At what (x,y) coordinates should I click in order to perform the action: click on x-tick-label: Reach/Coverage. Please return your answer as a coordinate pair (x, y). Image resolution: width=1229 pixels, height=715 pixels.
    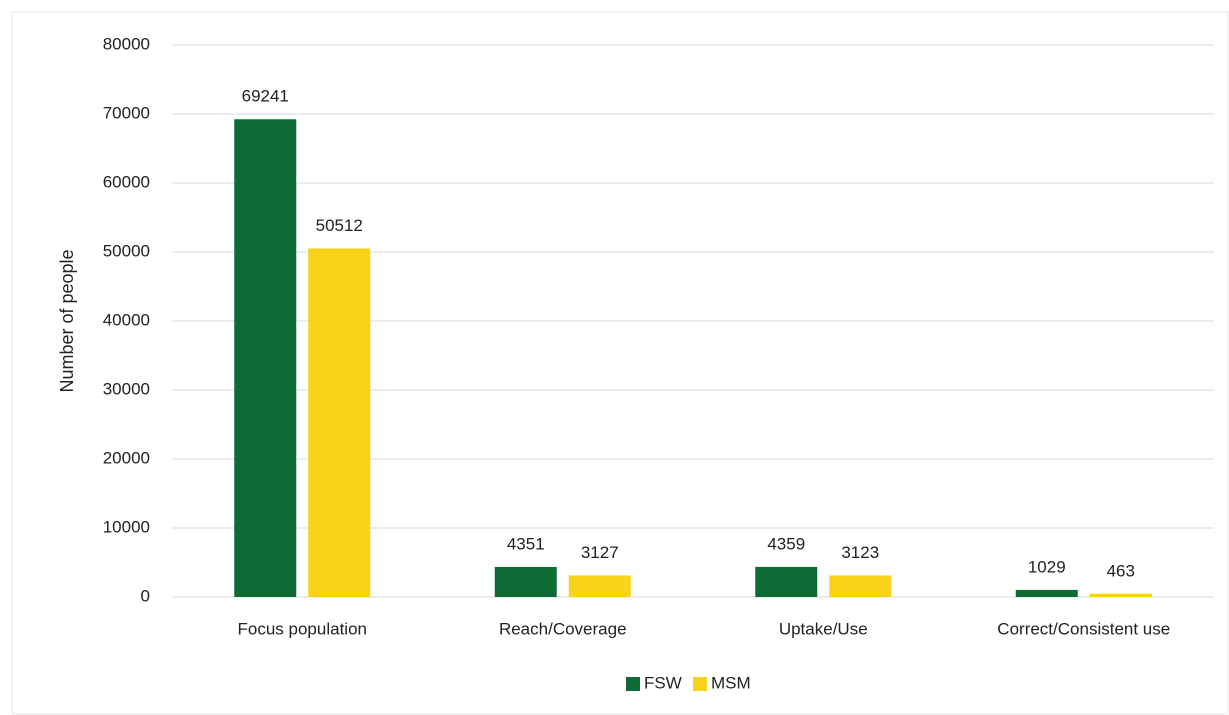
    Looking at the image, I should click on (563, 628).